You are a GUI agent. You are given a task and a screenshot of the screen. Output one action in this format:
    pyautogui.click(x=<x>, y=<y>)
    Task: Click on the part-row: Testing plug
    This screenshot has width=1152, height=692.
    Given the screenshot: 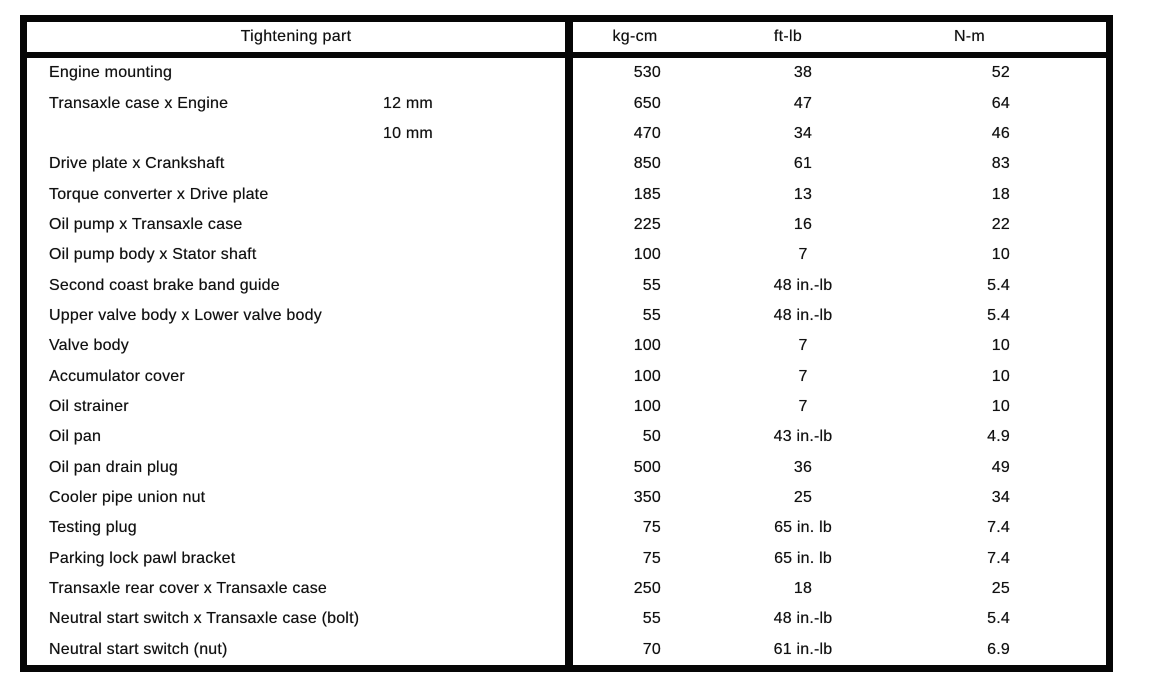 What is the action you would take?
    pyautogui.click(x=296, y=528)
    